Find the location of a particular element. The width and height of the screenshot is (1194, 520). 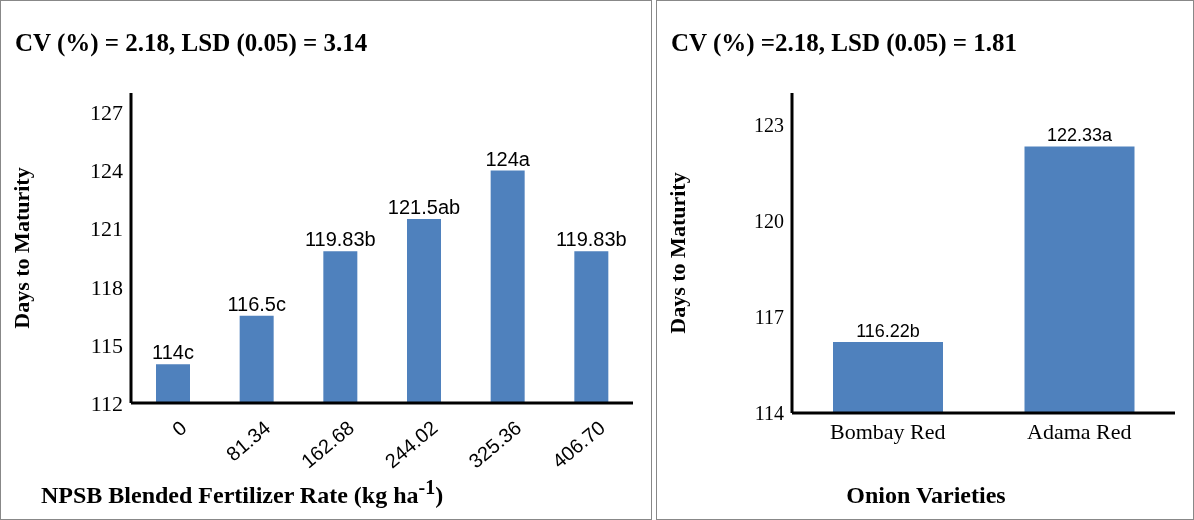

data-label: 114c is located at coordinates (173, 352).